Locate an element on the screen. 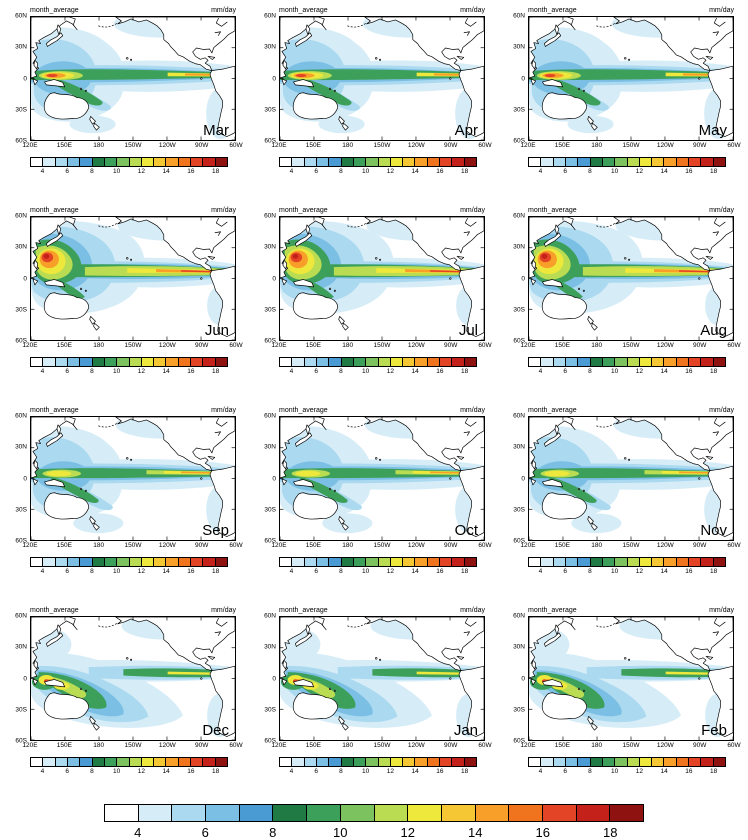 This screenshot has height=840, width=748. lon-tick-label: 150E is located at coordinates (64, 745).